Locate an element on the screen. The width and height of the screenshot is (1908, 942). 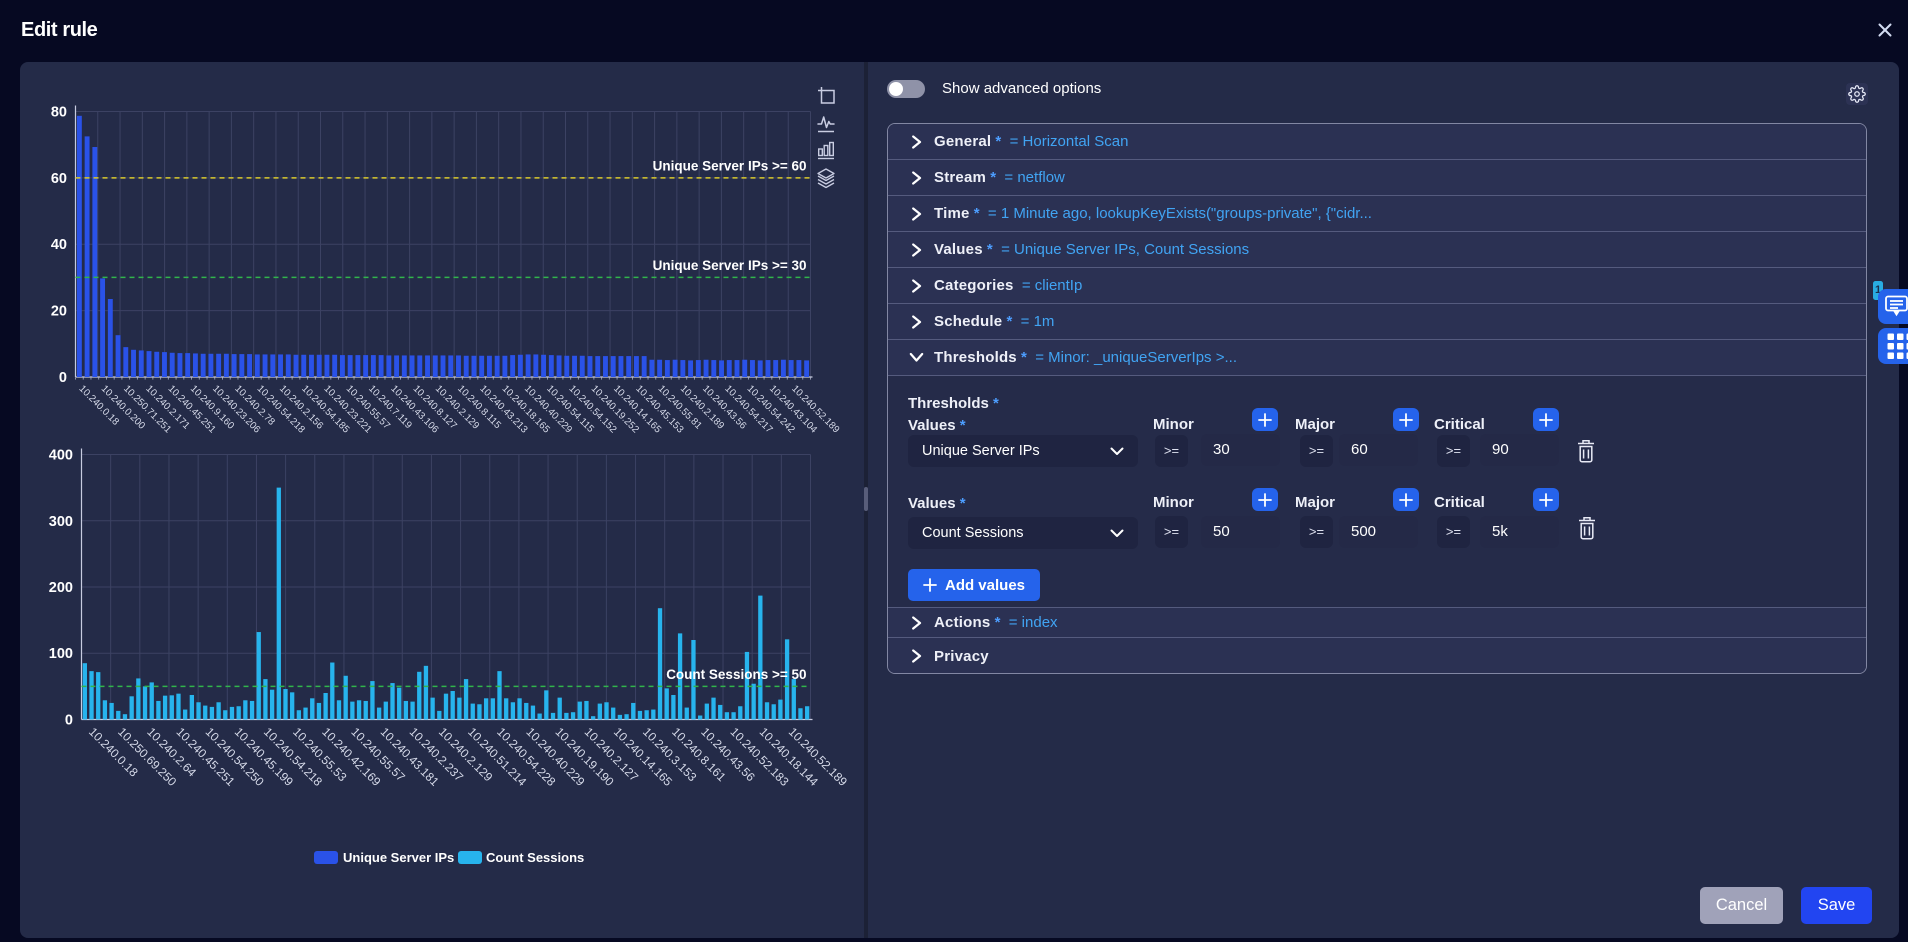
svg-text: 200 is located at coordinates (61, 588).